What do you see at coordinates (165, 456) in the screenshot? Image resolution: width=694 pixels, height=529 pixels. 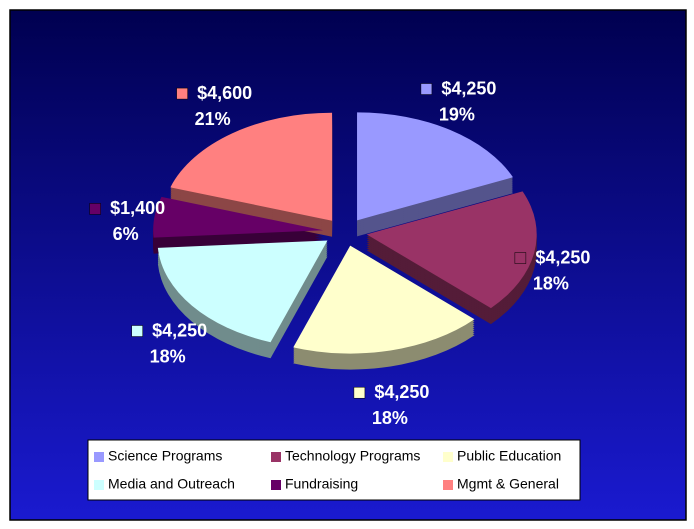 I see `legend-label: Science Programs` at bounding box center [165, 456].